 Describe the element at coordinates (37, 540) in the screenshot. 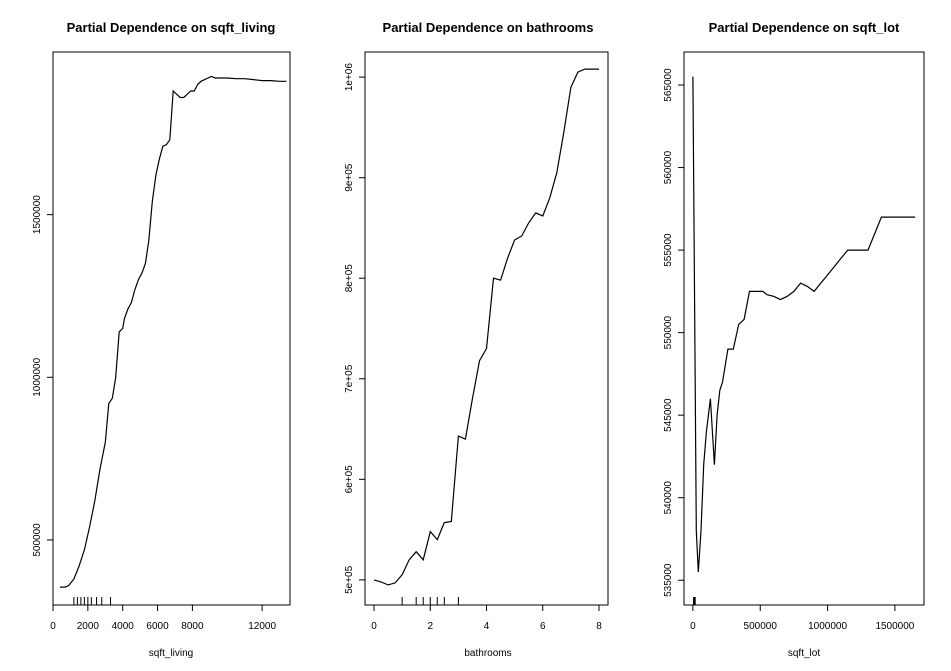

I see `y-tick-label: 500000` at that location.